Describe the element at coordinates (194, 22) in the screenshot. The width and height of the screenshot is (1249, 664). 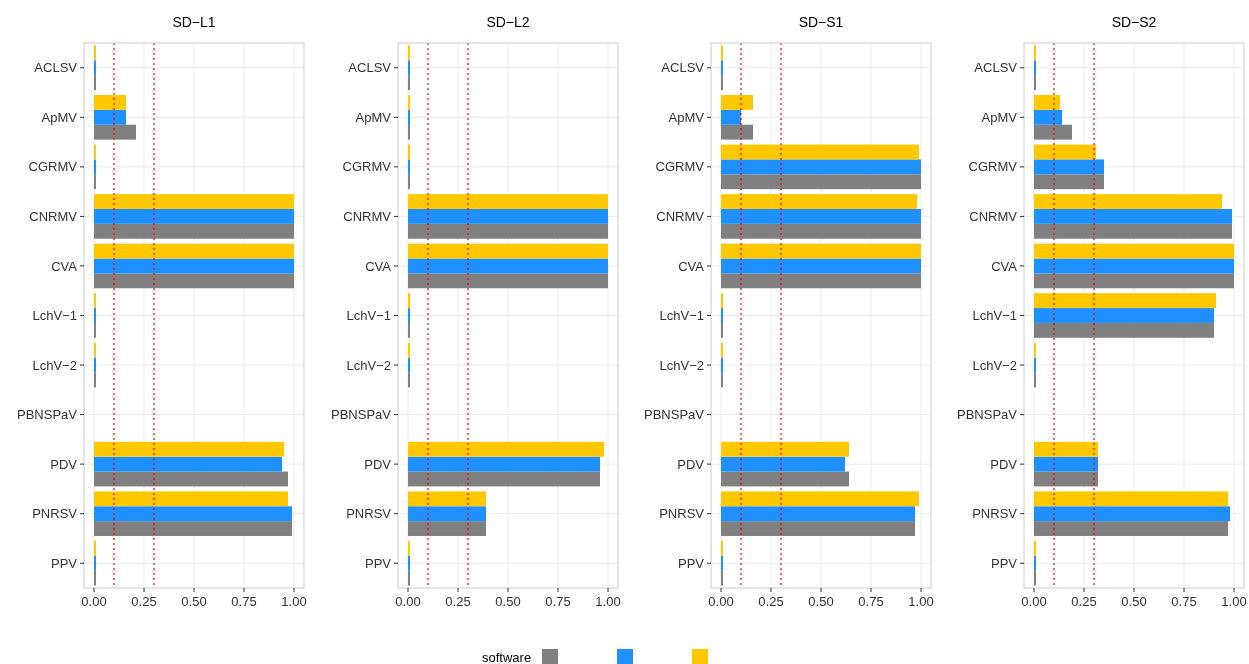
I see `chart-title: SD−L1` at that location.